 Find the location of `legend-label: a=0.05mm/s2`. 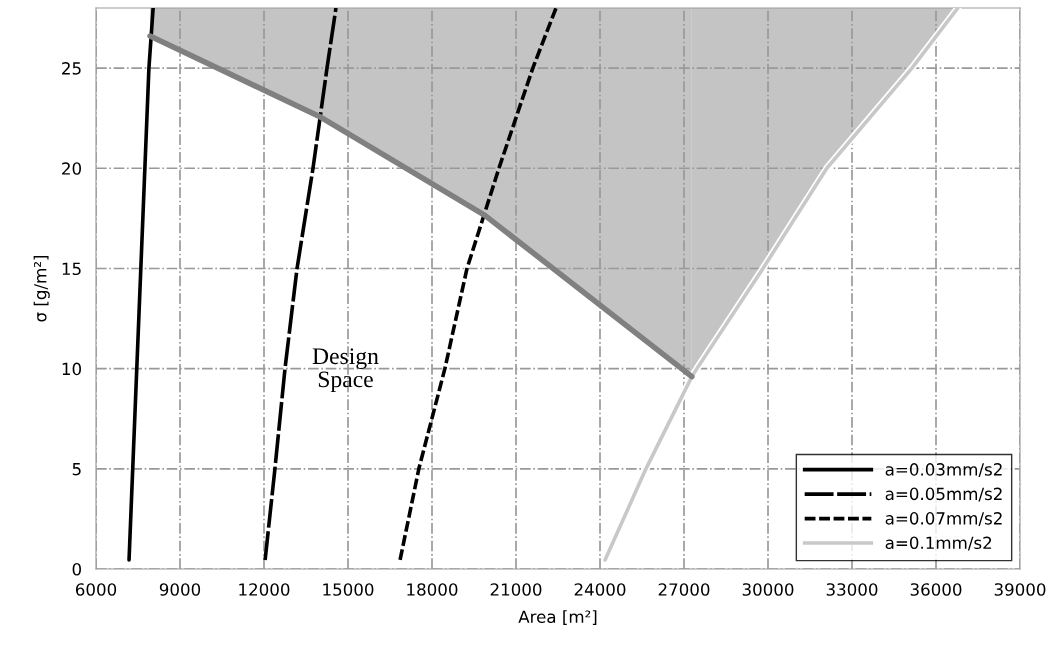

legend-label: a=0.05mm/s2 is located at coordinates (943, 494).